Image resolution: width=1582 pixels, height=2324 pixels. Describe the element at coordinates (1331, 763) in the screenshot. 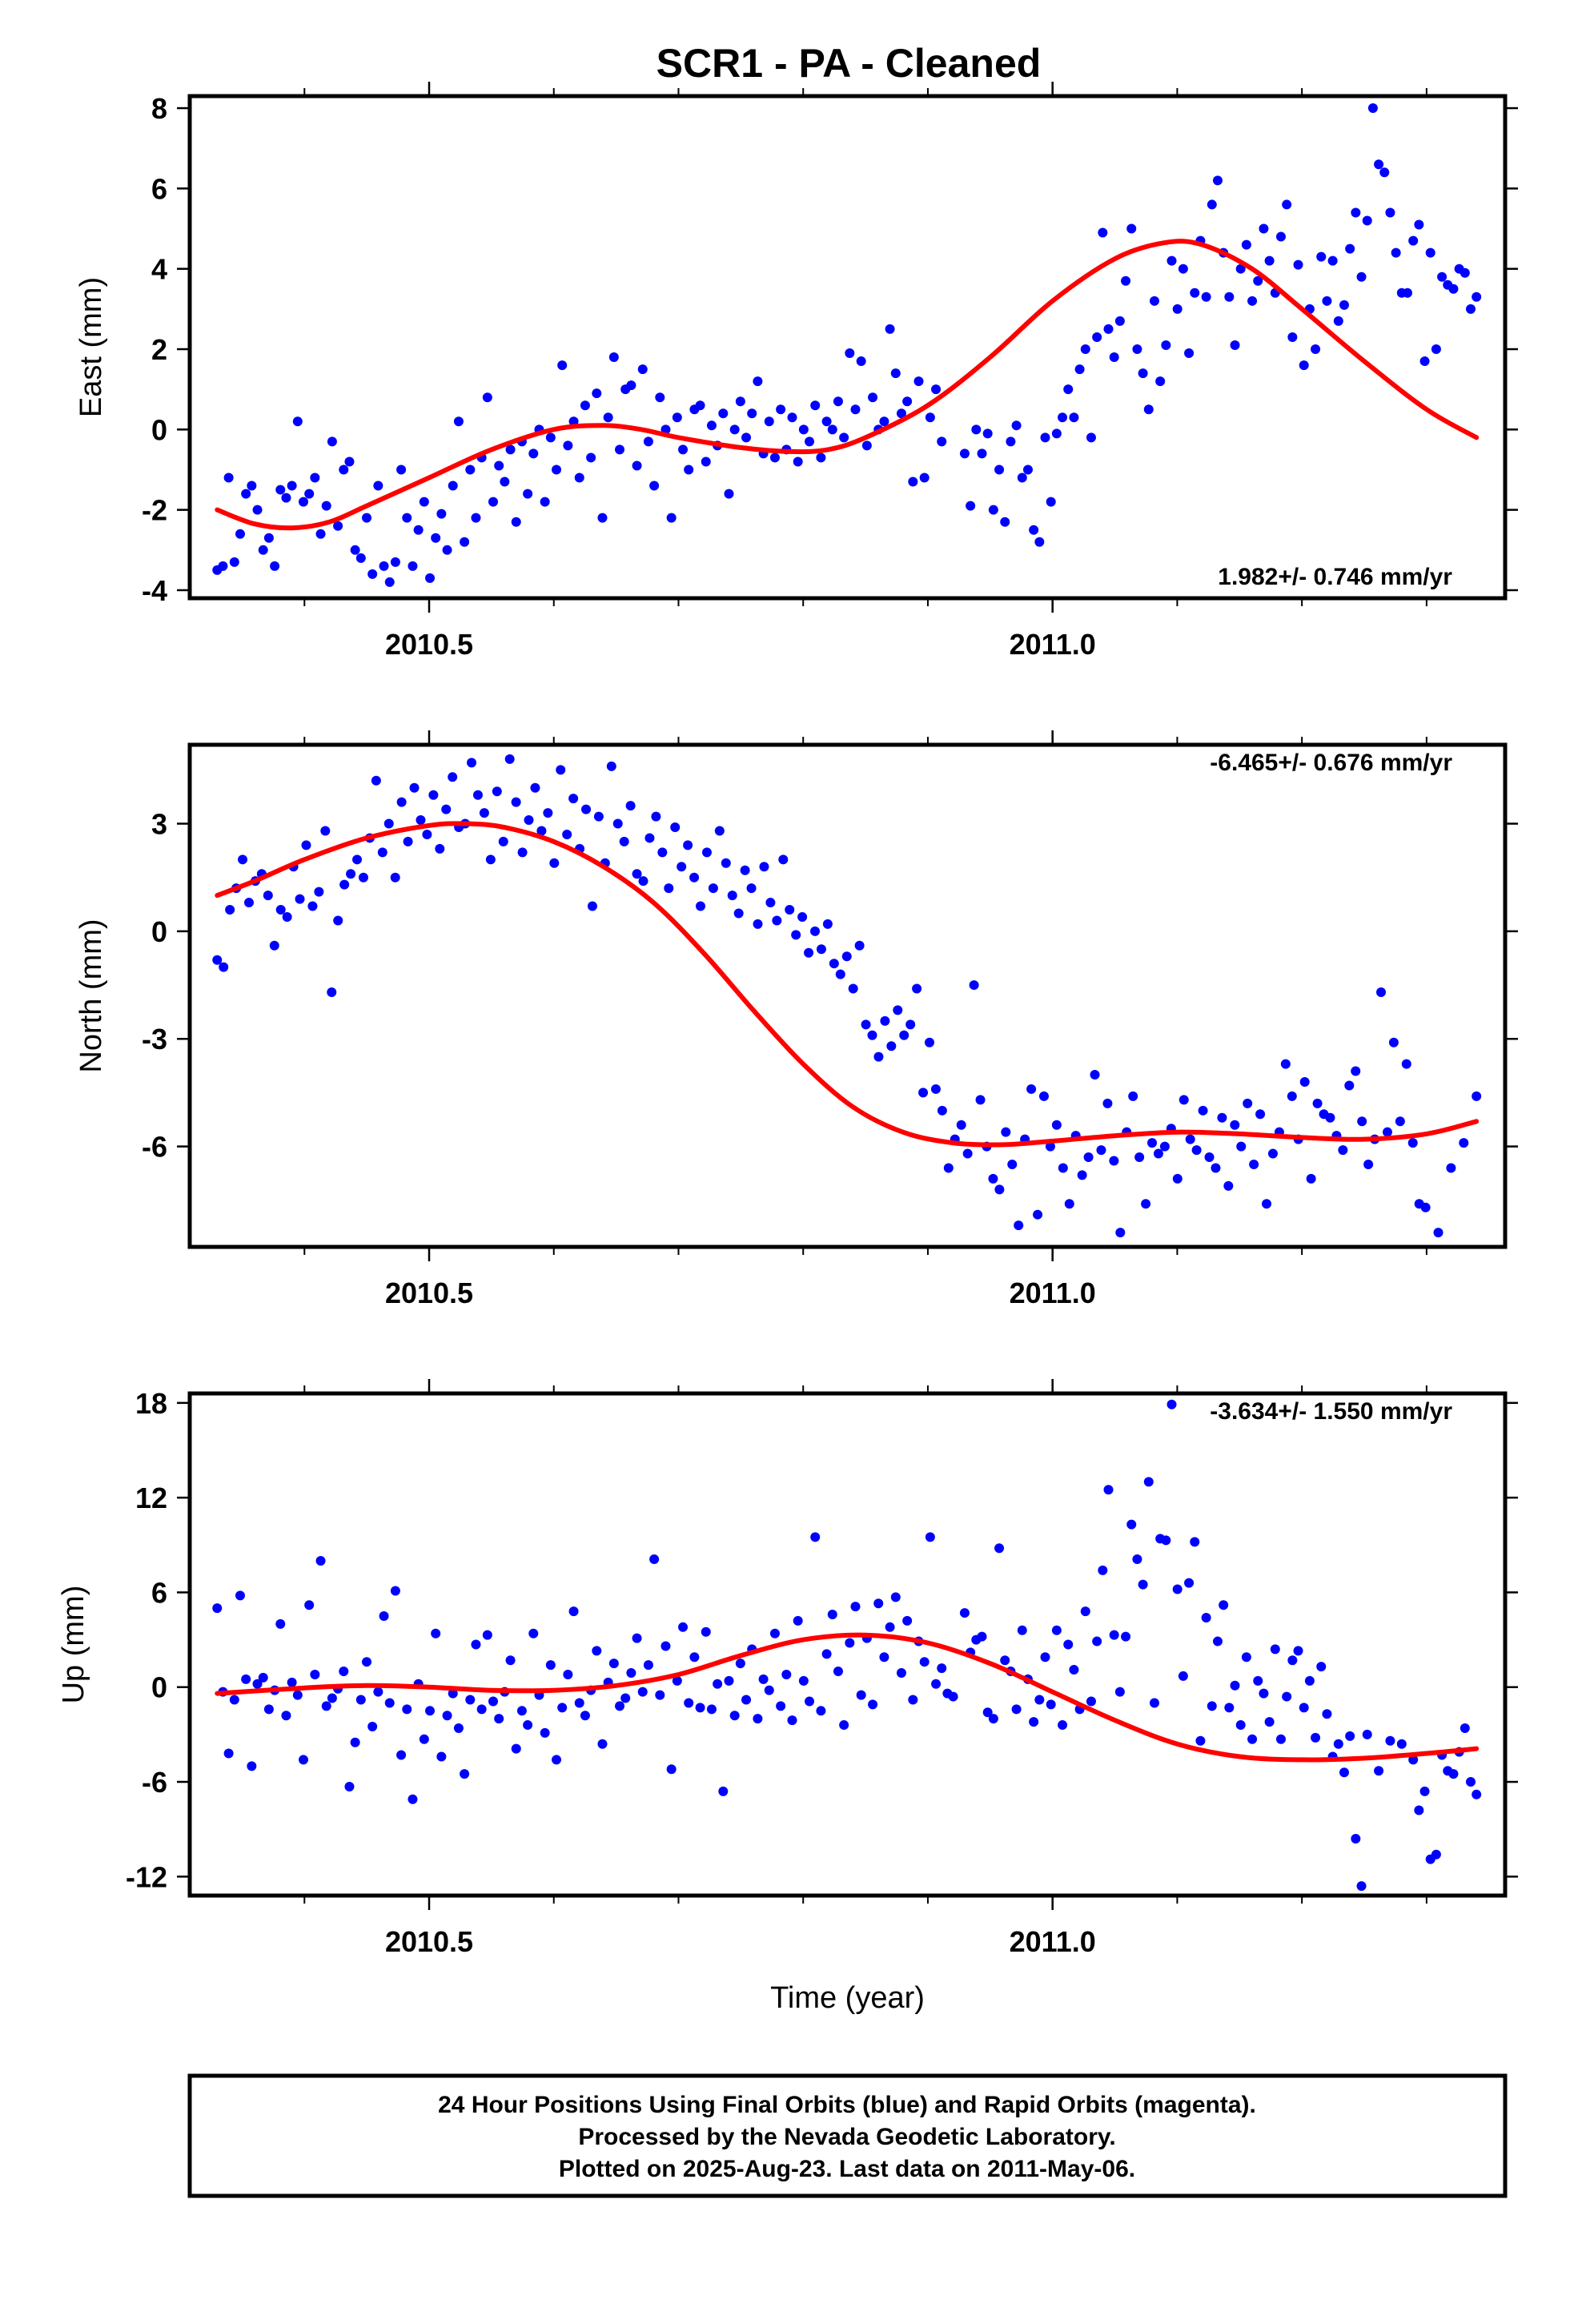

I see `north-rate-annotation: -6.465+/- 0.676 mm/yr` at that location.